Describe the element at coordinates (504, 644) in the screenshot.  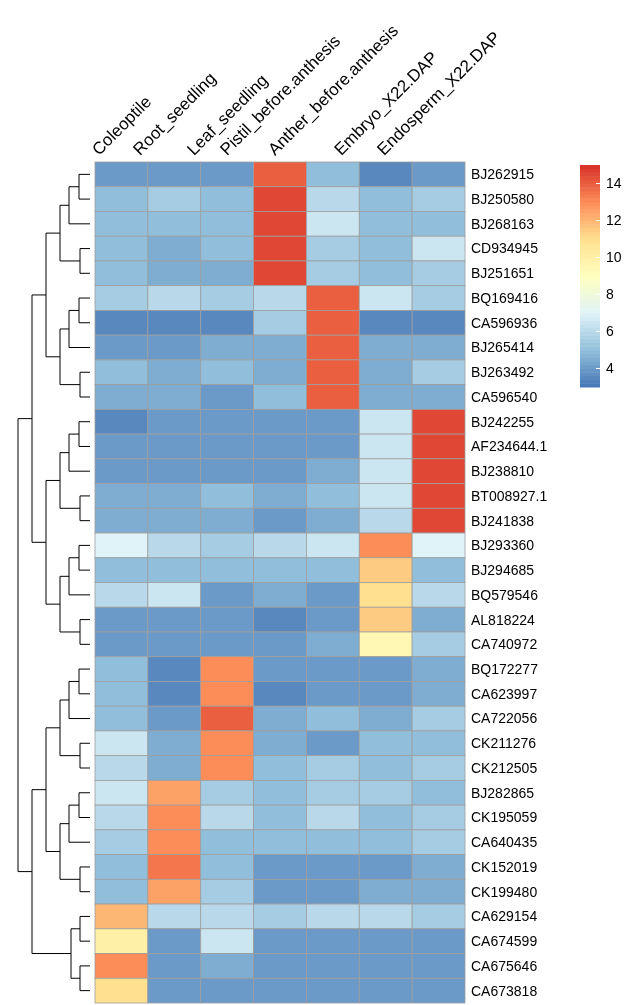
I see `y-tick-label: CA740972` at that location.